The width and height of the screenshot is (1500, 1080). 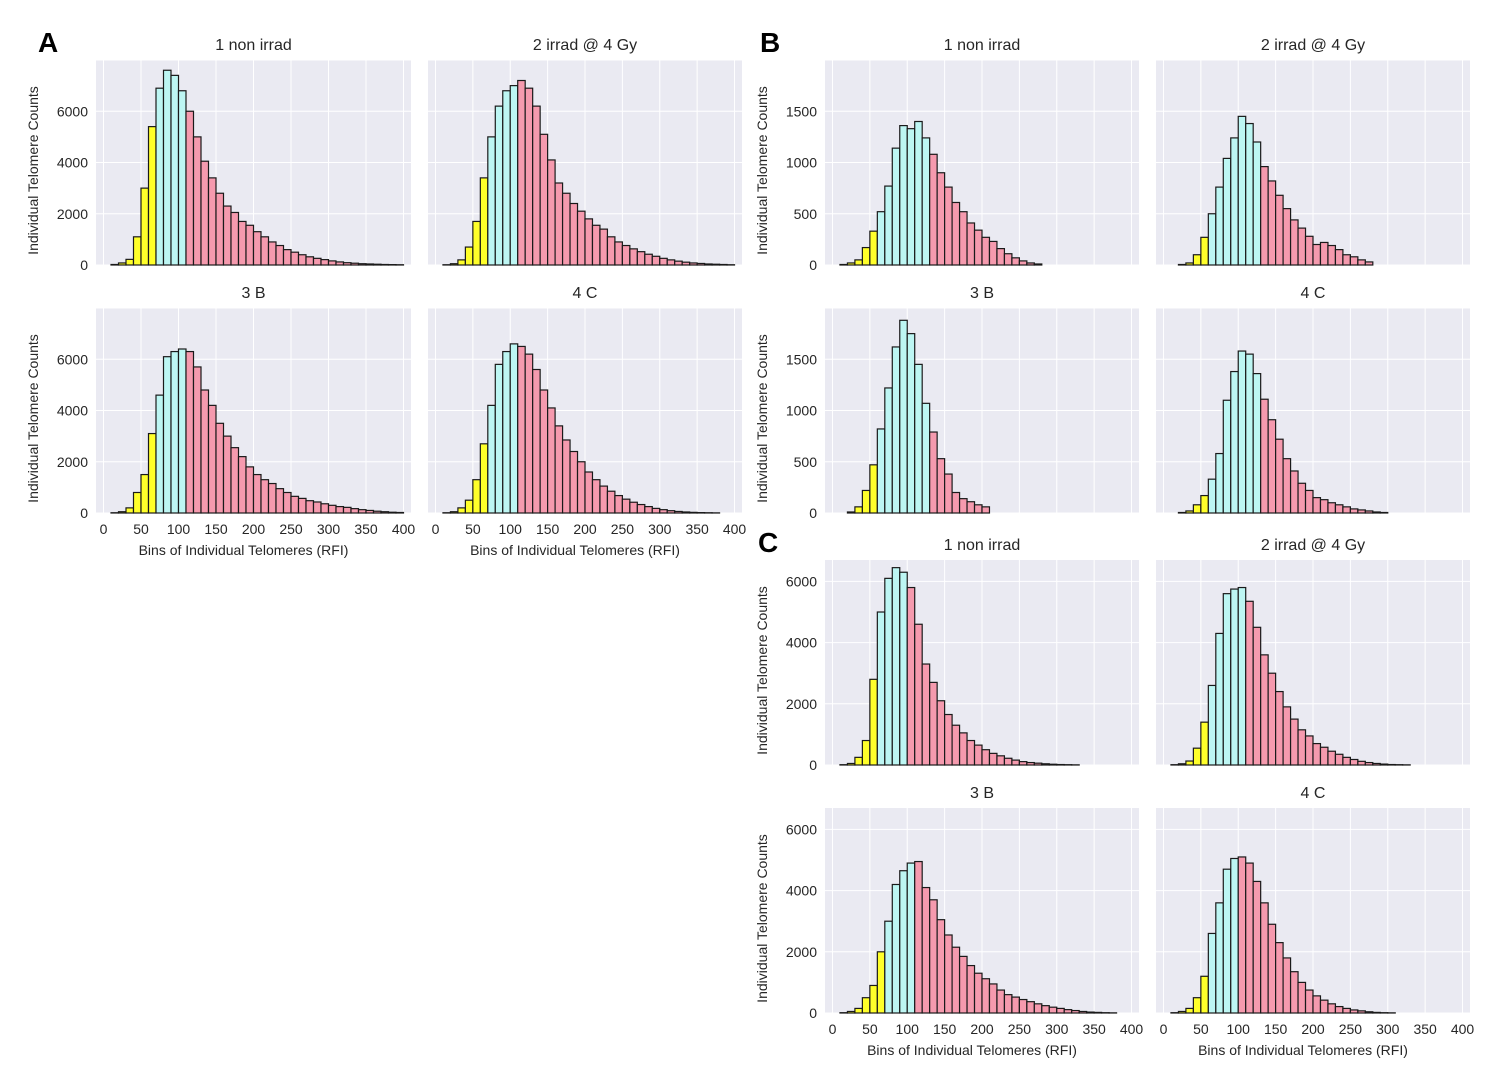 I want to click on x-tick-label: 400, so click(x=1132, y=1029).